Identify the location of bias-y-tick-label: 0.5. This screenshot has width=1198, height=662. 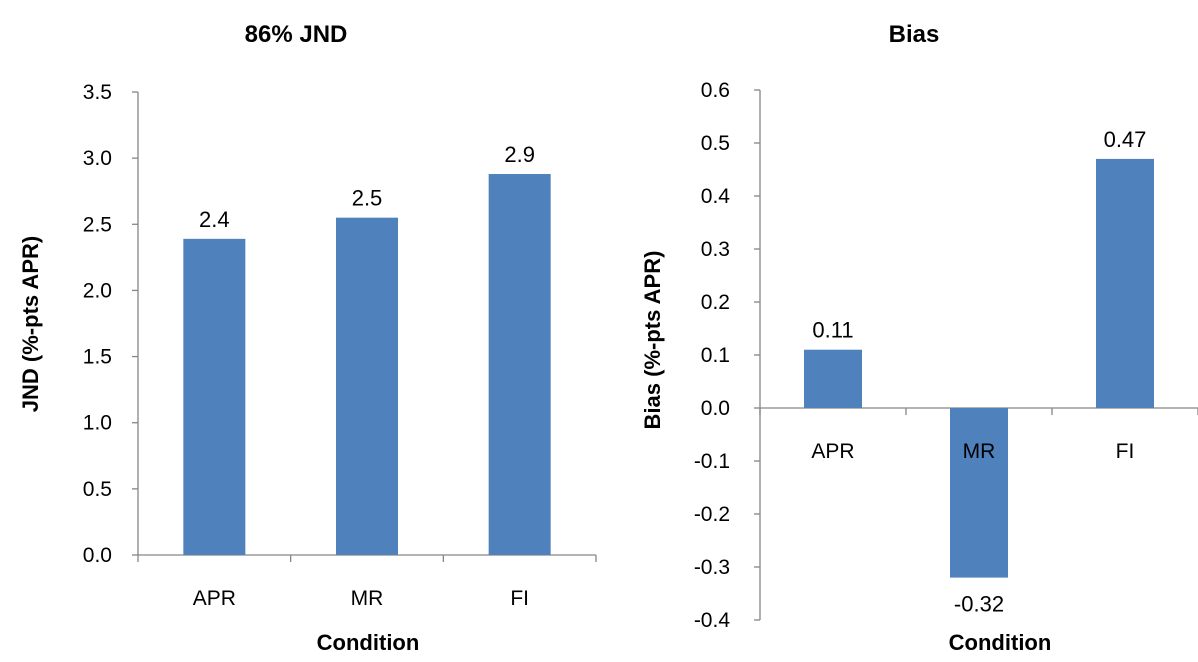
(715, 143).